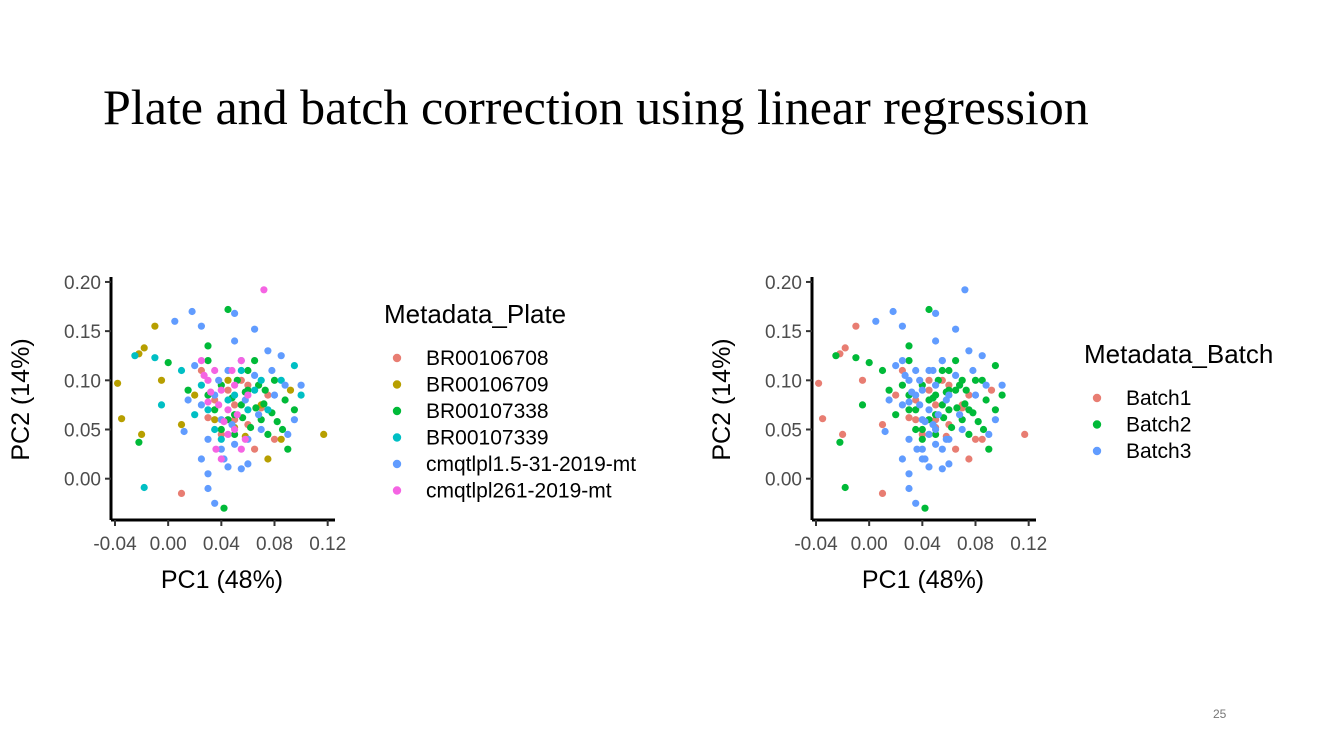 The height and width of the screenshot is (750, 1333). What do you see at coordinates (487, 358) in the screenshot?
I see `legend-label: BR00106708` at bounding box center [487, 358].